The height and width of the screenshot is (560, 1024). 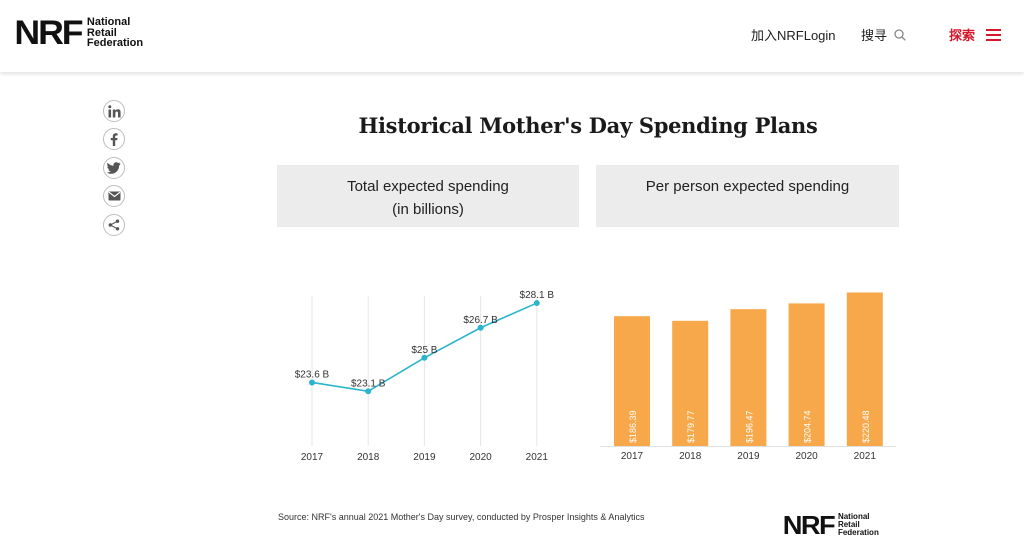 I want to click on twitter-icon, so click(x=114, y=168).